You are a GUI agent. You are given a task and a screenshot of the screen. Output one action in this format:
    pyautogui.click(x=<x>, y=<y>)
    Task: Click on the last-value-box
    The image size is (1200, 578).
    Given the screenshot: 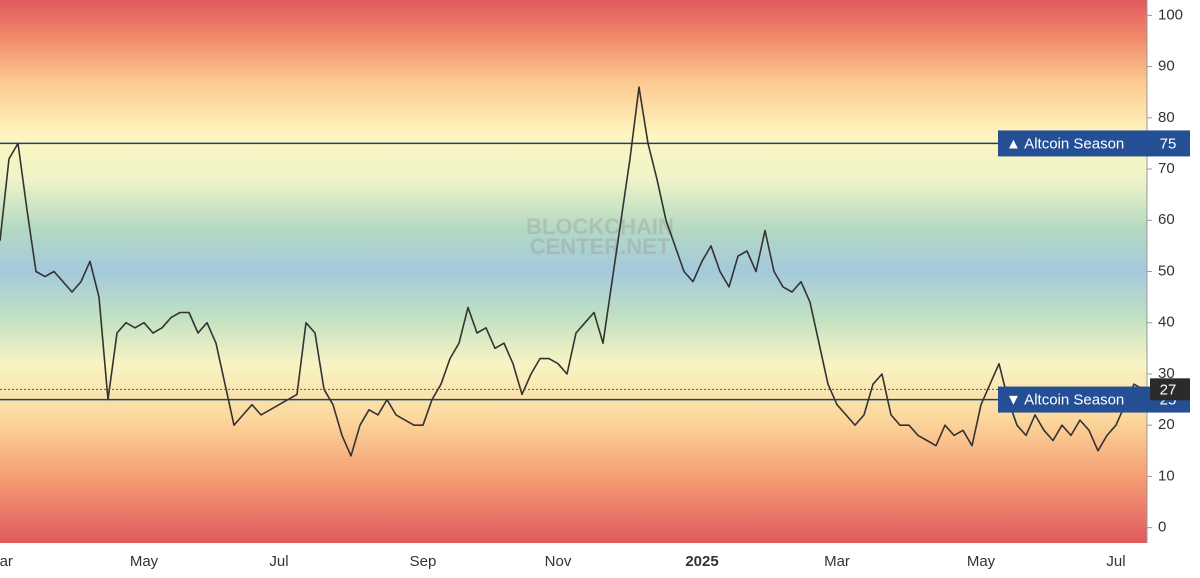 What is the action you would take?
    pyautogui.click(x=1170, y=389)
    